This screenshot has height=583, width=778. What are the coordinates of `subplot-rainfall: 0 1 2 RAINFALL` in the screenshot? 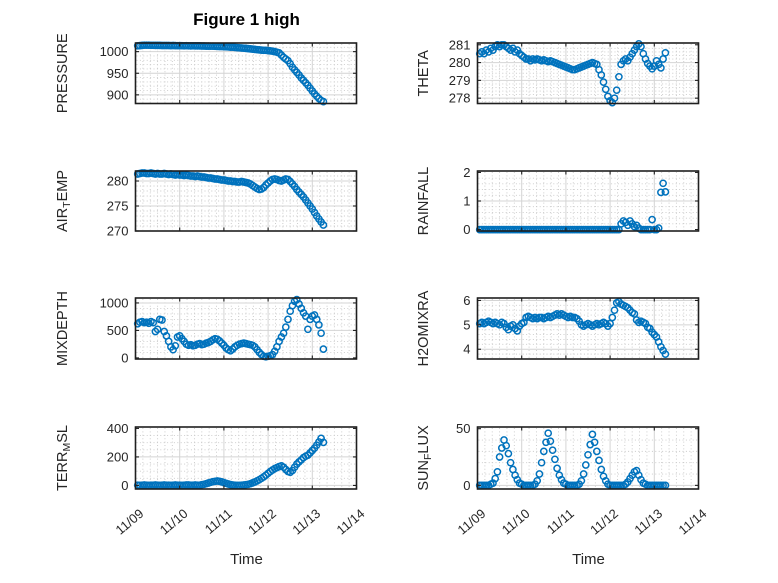 It's located at (558, 201).